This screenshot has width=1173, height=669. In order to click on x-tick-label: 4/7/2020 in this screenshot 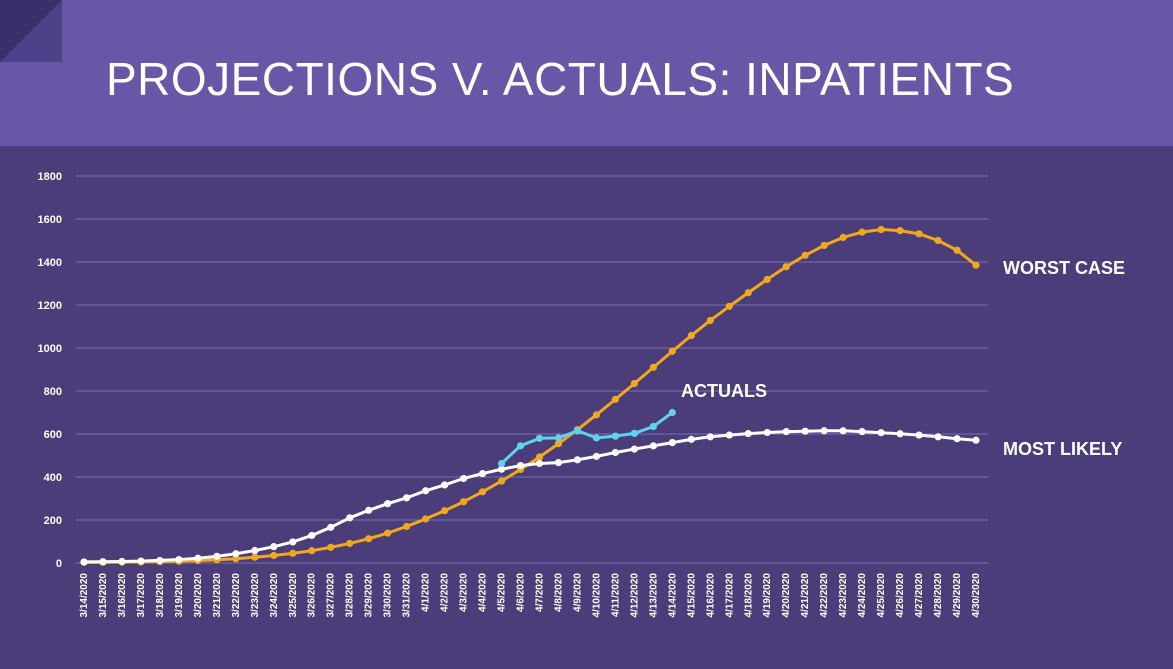, I will do `click(539, 592)`.